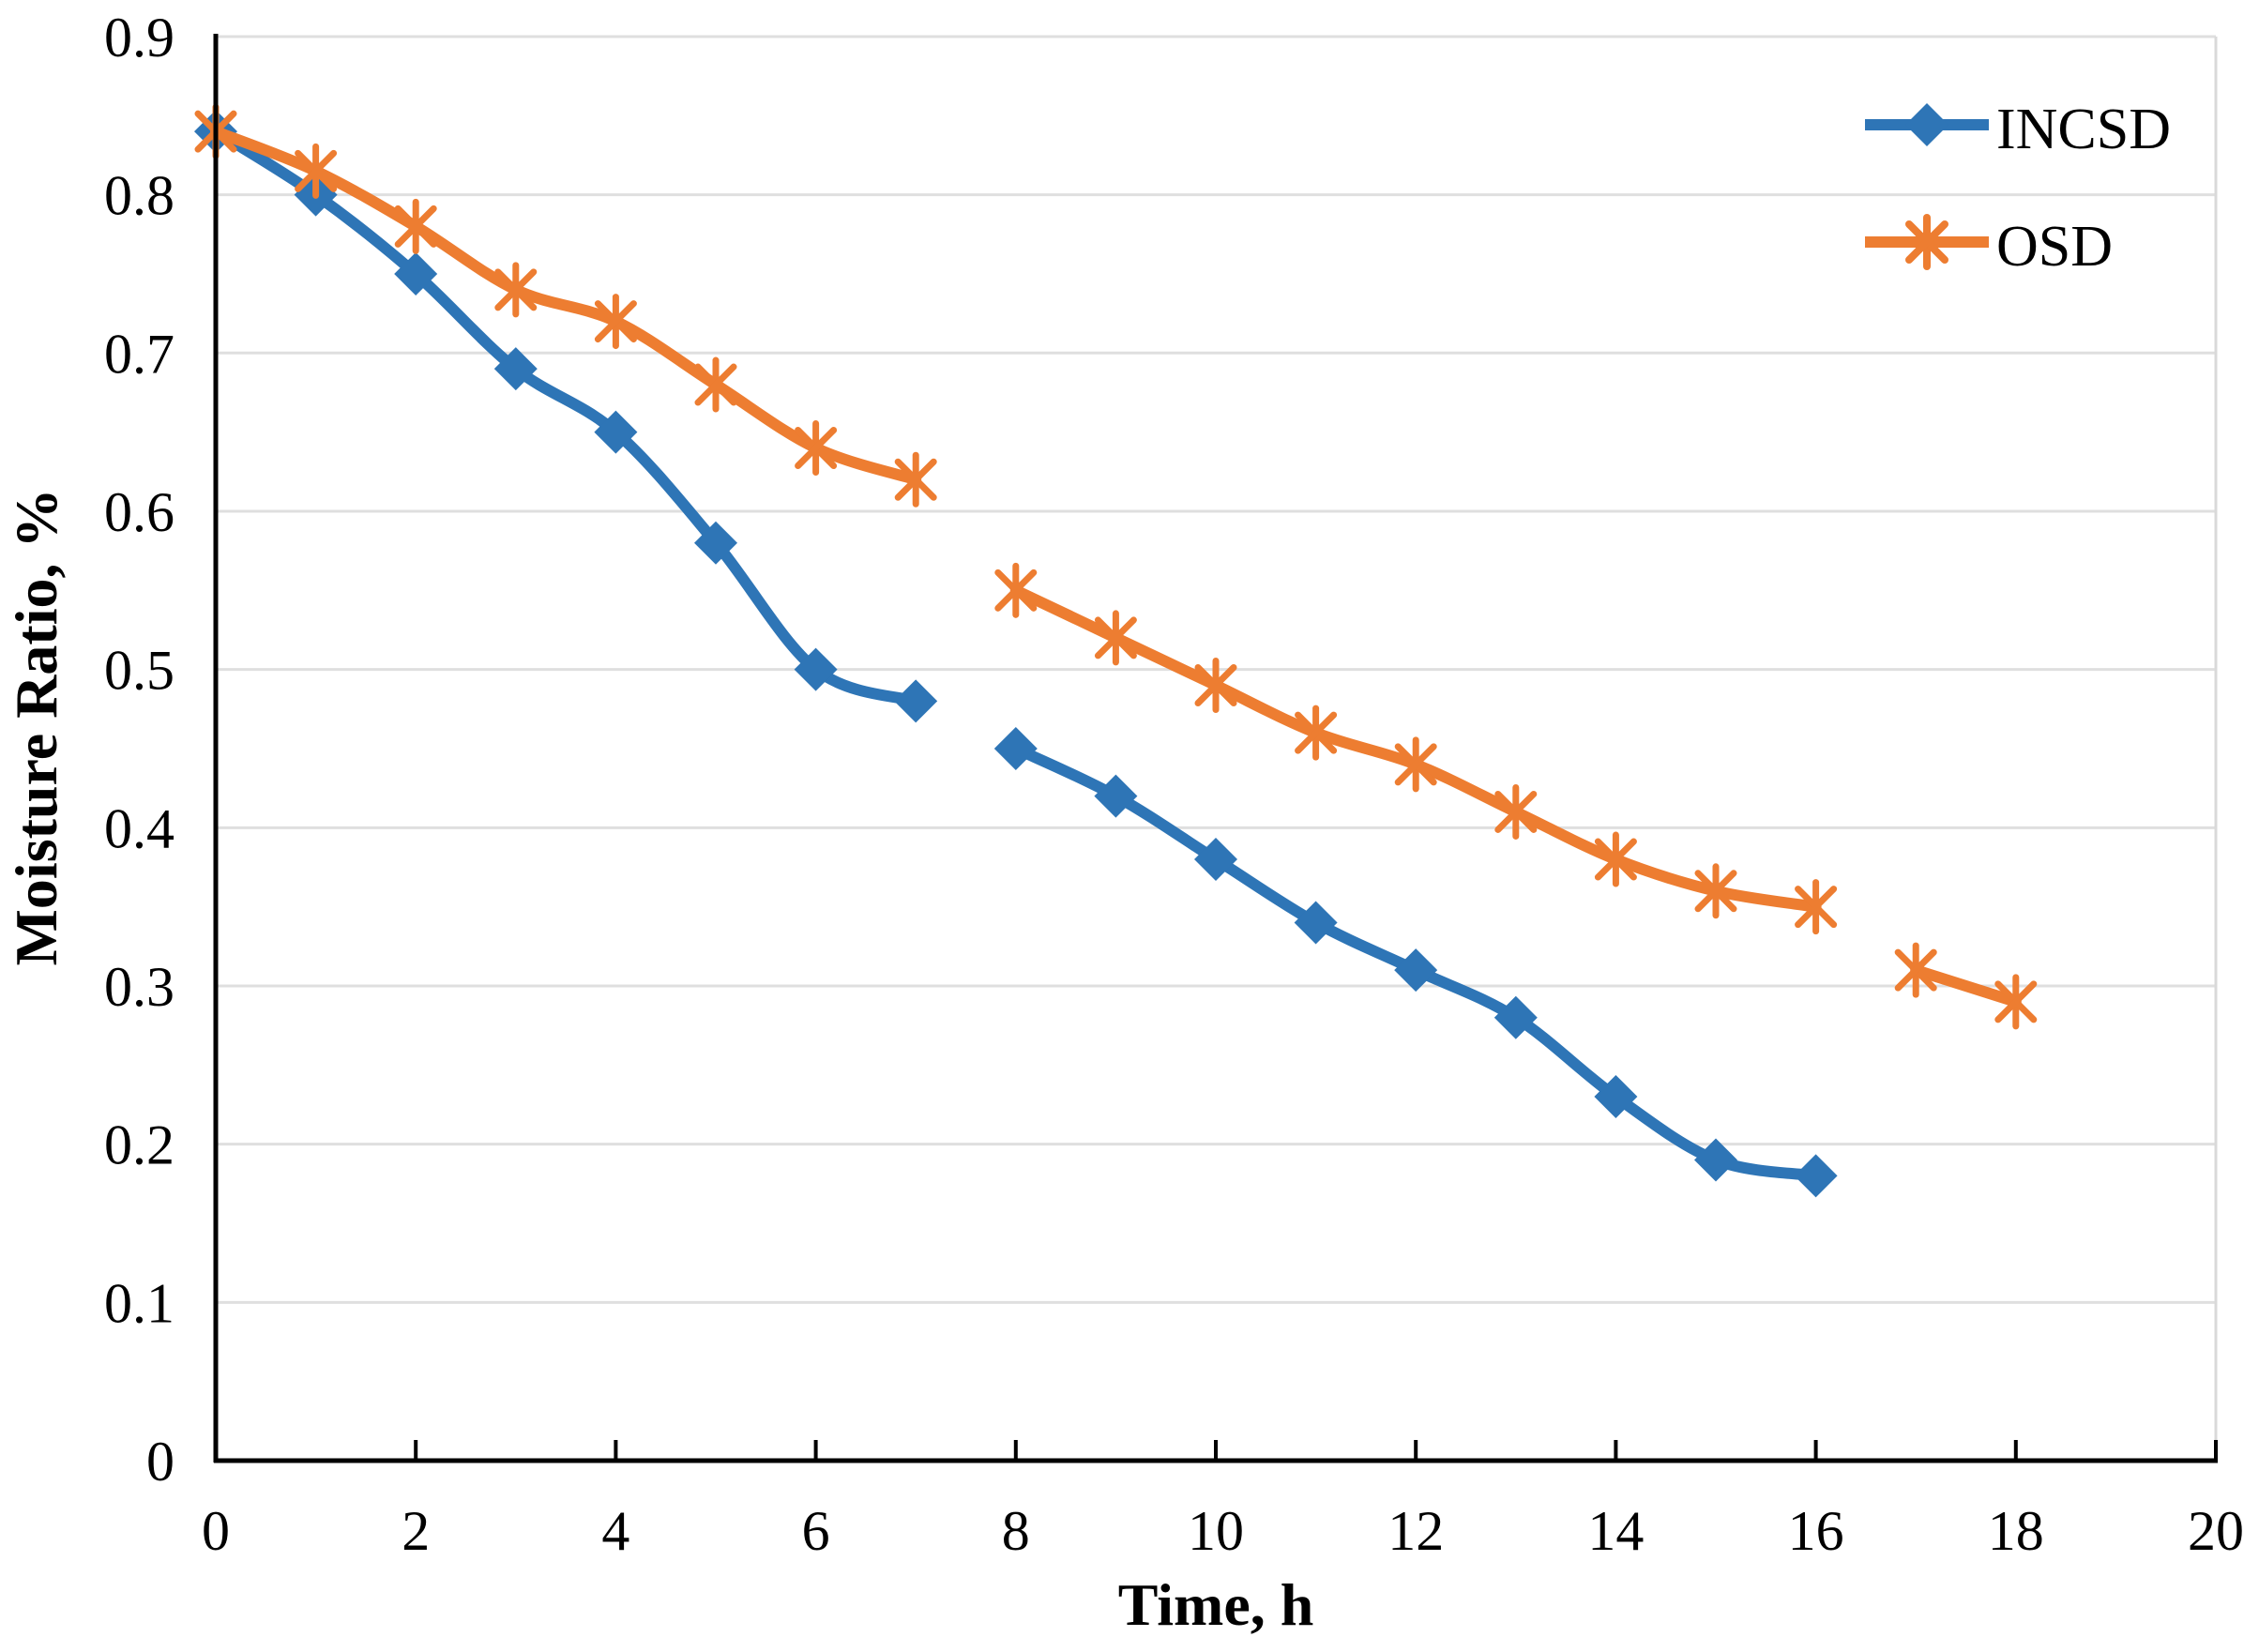 Image resolution: width=2259 pixels, height=1652 pixels. What do you see at coordinates (139, 1303) in the screenshot?
I see `y-tick-label: 0.1` at bounding box center [139, 1303].